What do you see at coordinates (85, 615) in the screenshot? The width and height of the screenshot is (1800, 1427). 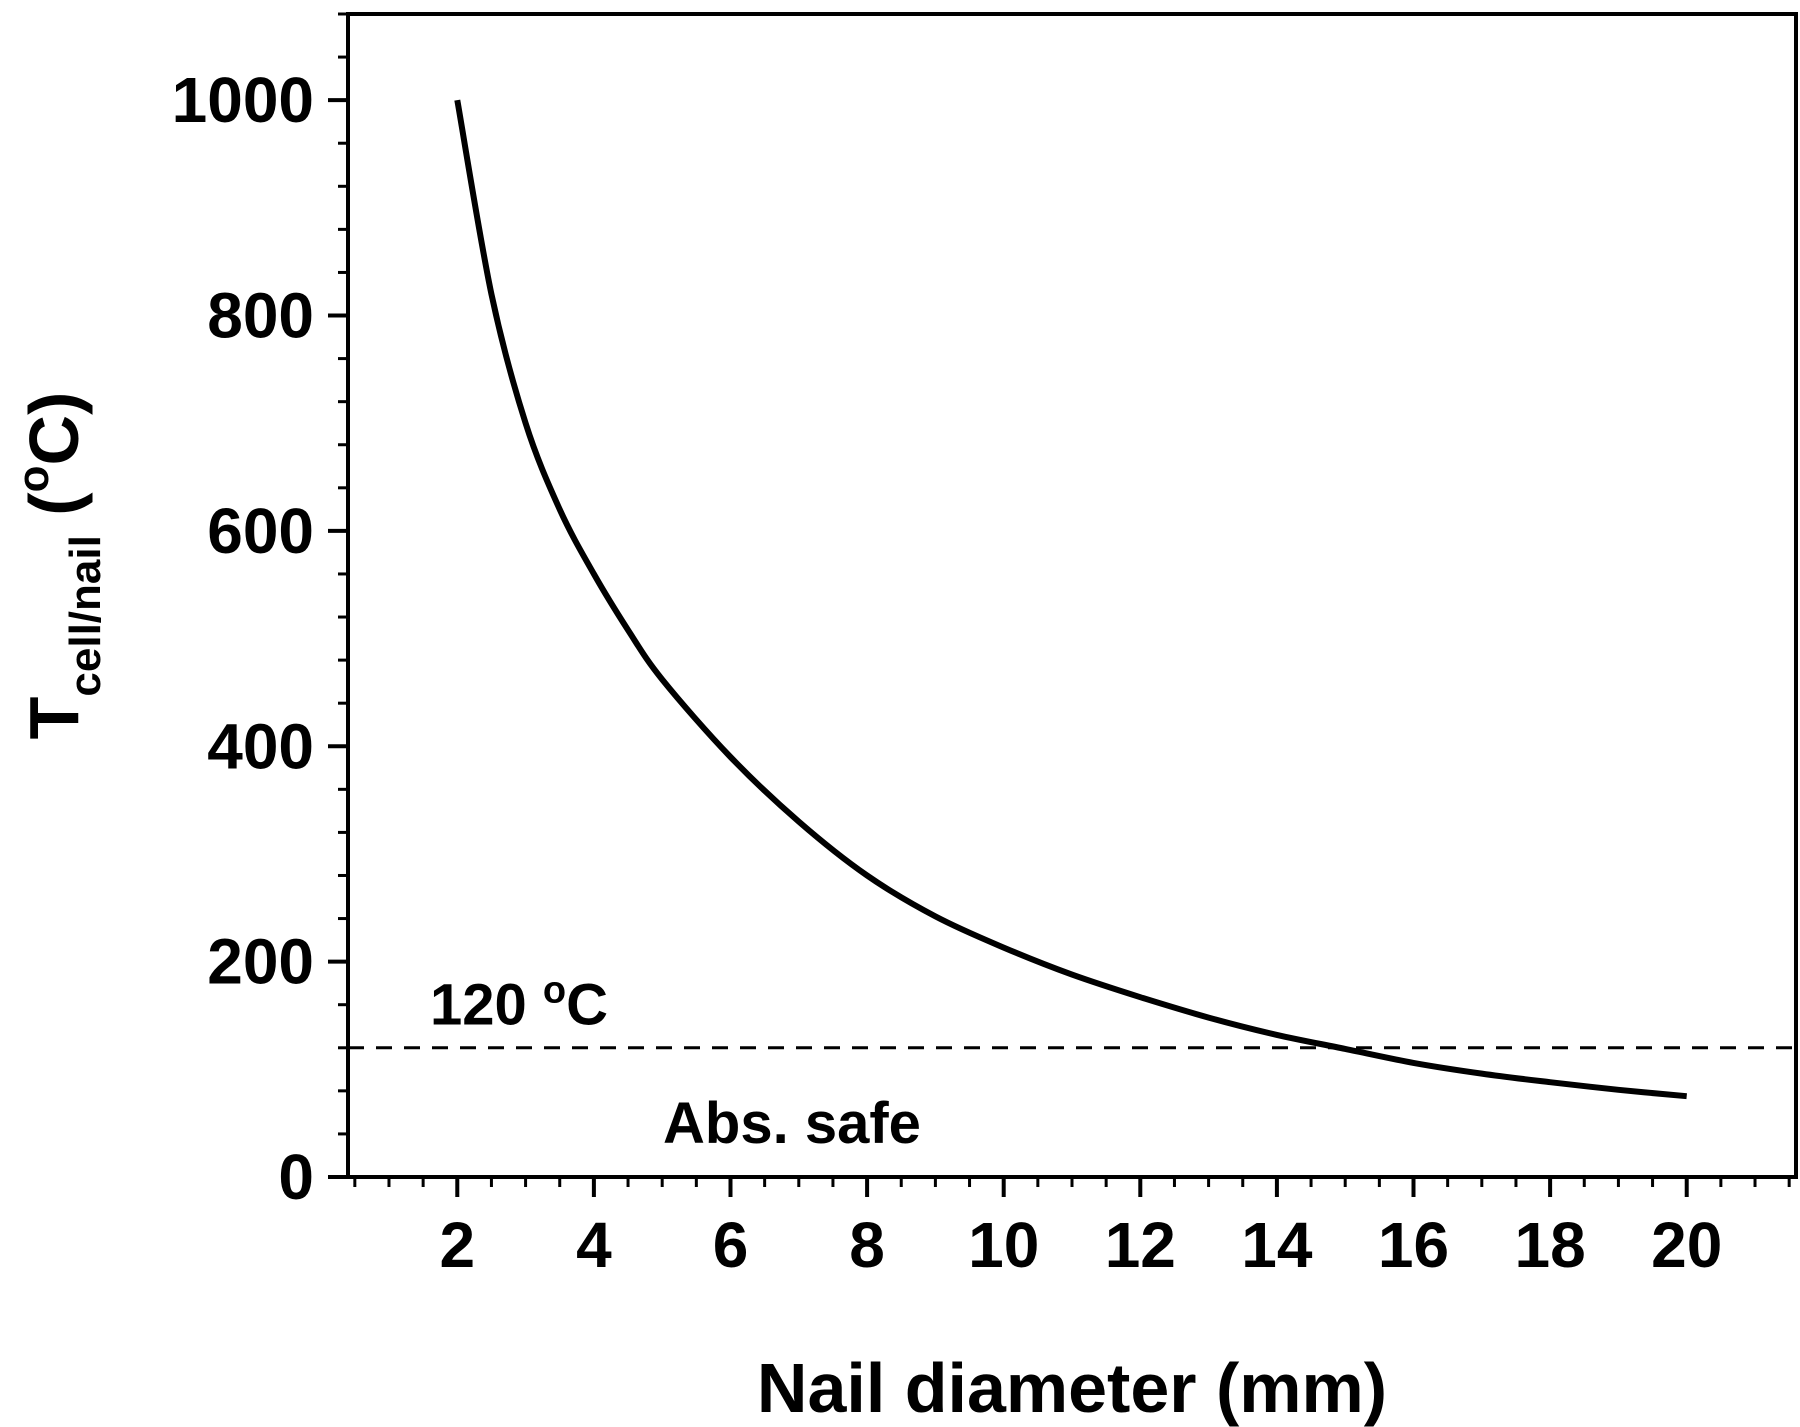 I see `y-axis-title-subscript: cell/nail` at bounding box center [85, 615].